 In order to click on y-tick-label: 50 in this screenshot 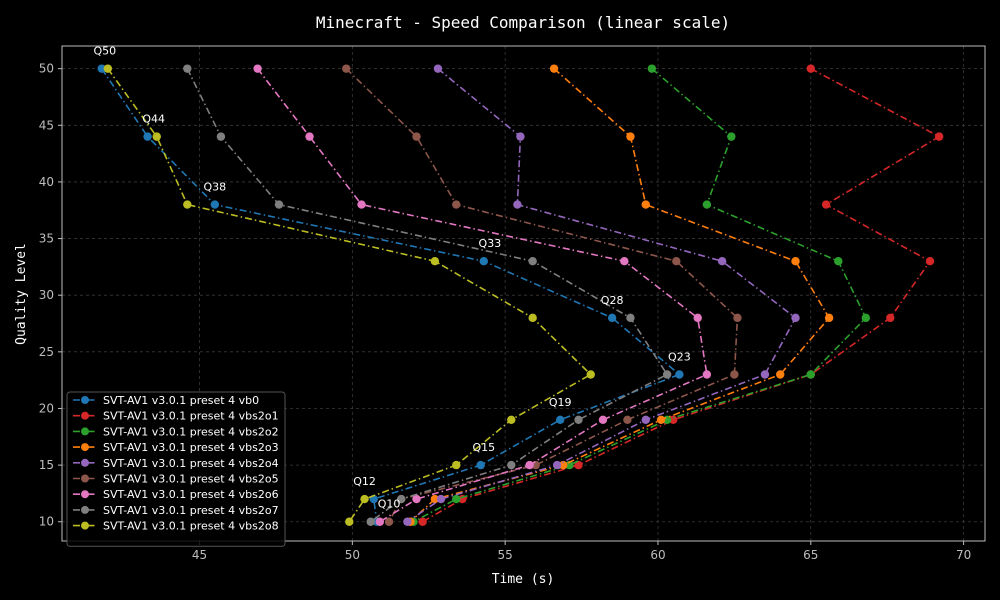, I will do `click(46, 69)`.